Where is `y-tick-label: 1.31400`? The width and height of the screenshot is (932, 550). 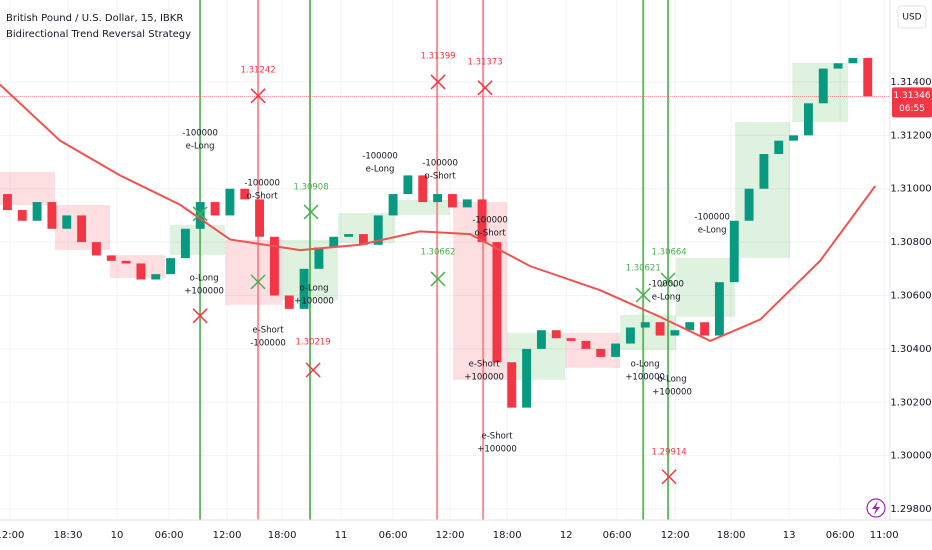 y-tick-label: 1.31400 is located at coordinates (910, 82).